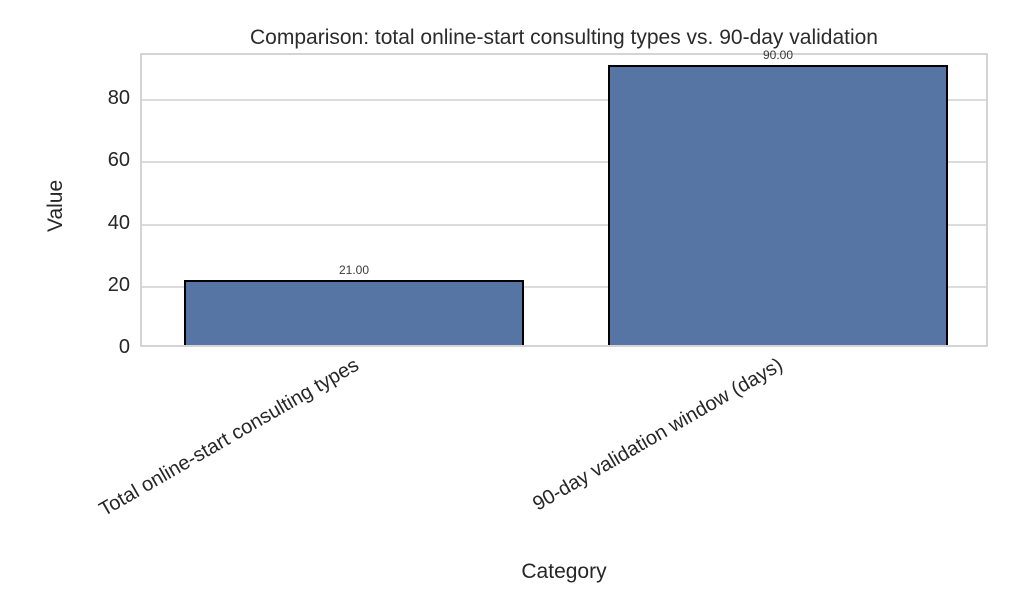 This screenshot has height=614, width=1024. I want to click on gridline-y40, so click(564, 224).